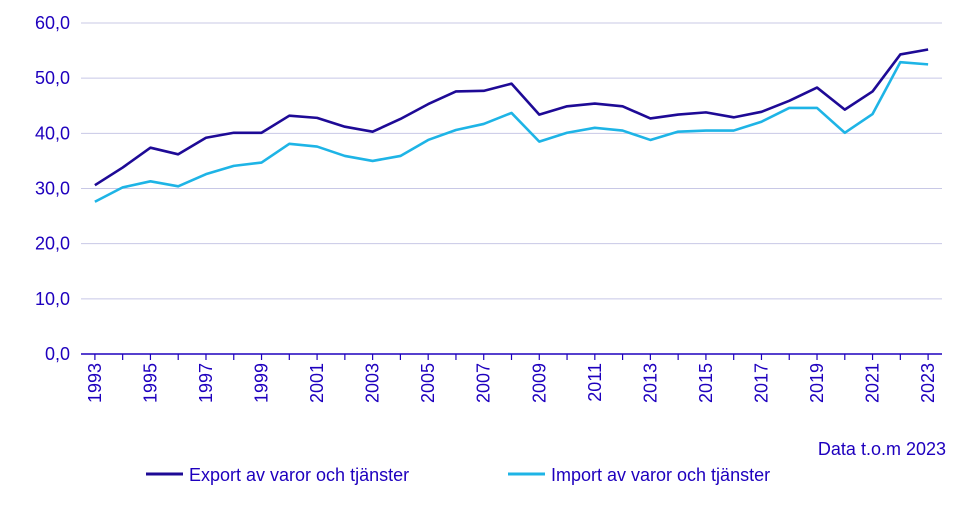  I want to click on x-tick-label: 2011, so click(595, 382).